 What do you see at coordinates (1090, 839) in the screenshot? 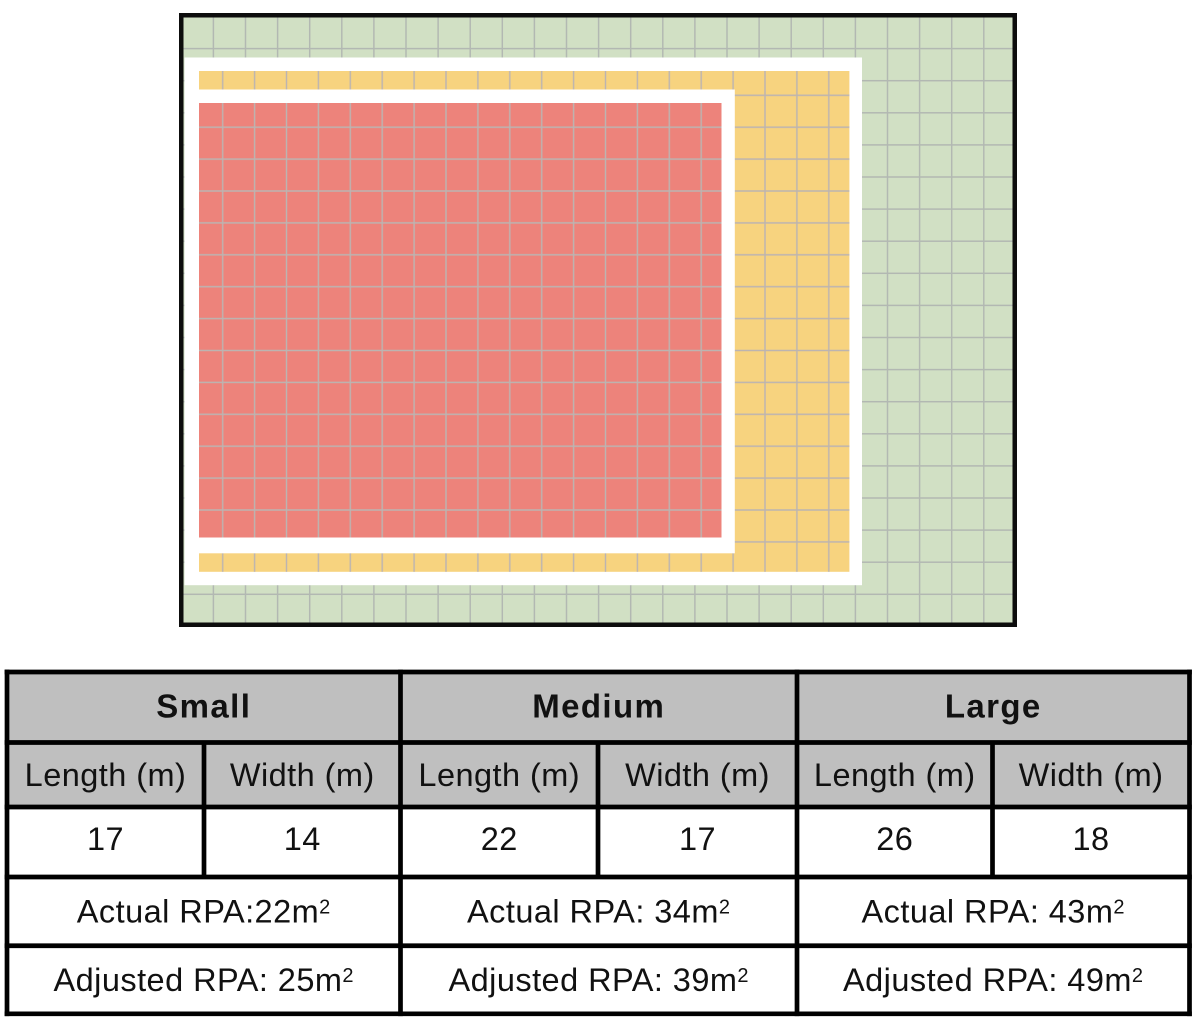
I see `svg-text: 18` at bounding box center [1090, 839].